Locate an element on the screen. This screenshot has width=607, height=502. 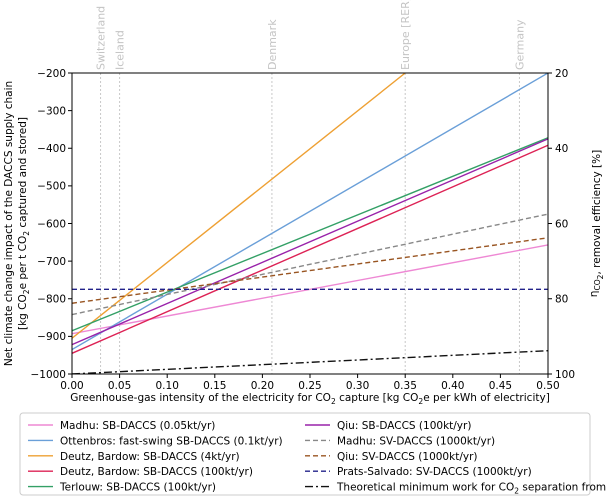
y2-tick-label: 80 is located at coordinates (561, 300).